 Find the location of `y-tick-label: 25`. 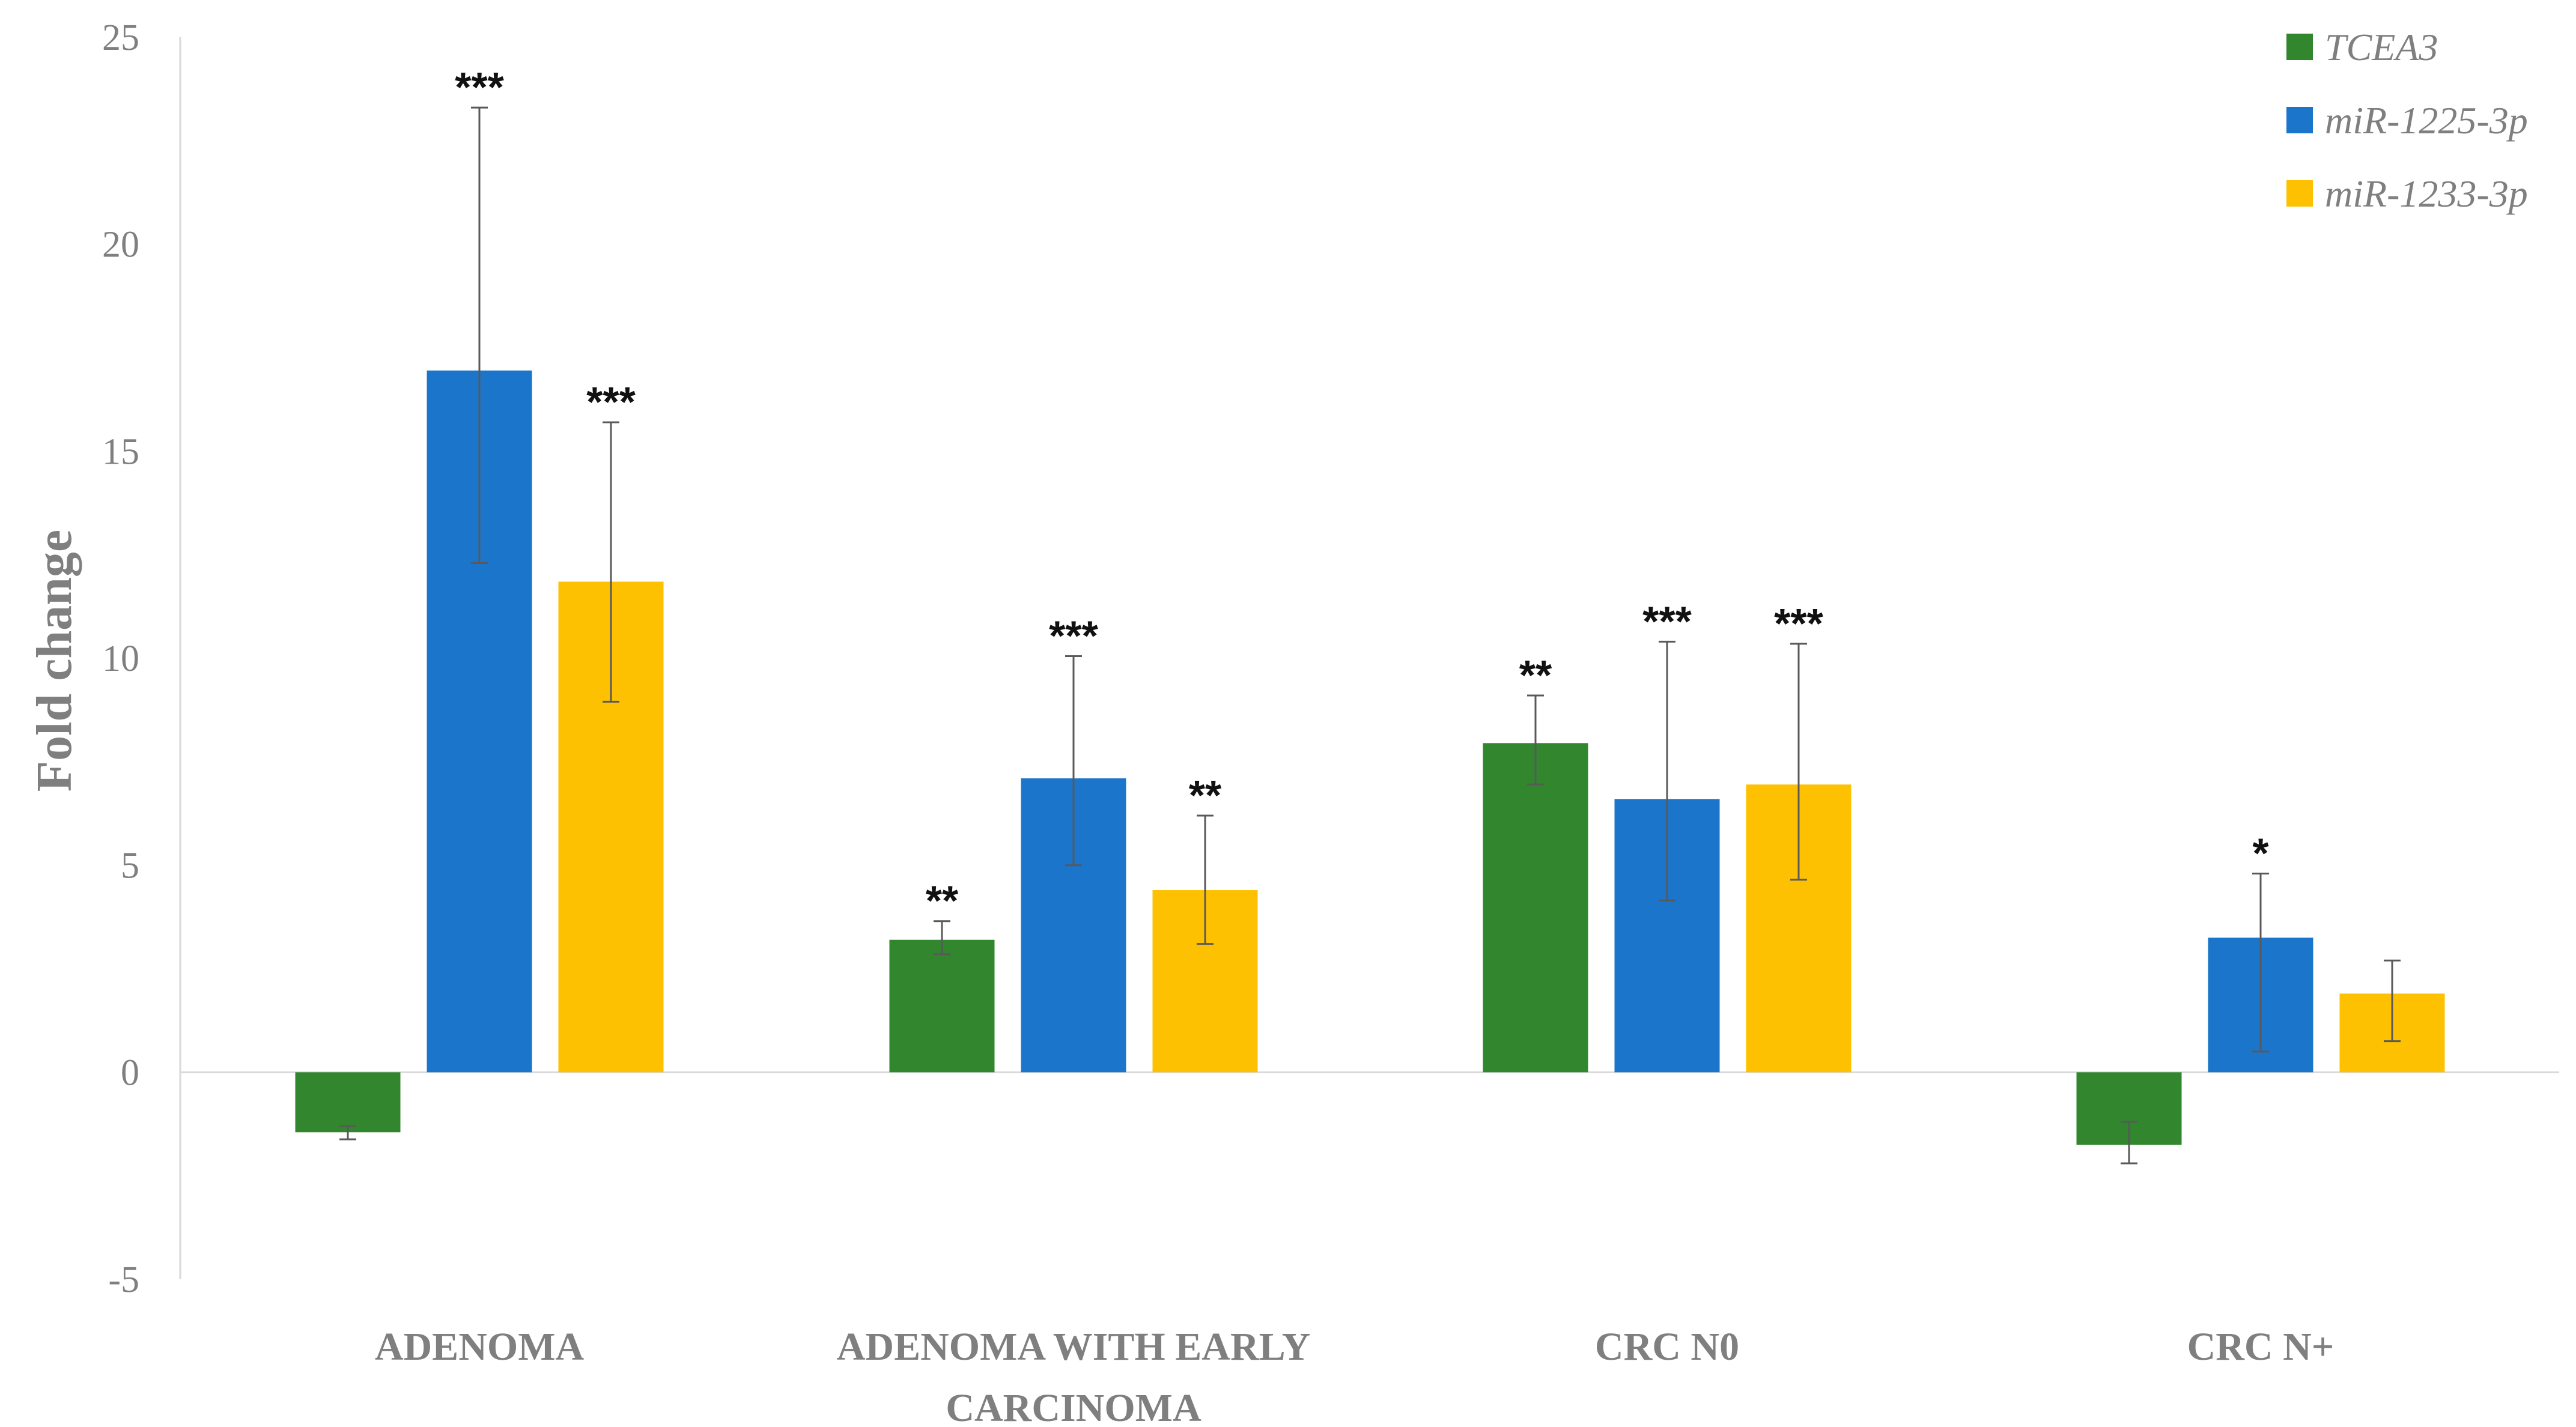

y-tick-label: 25 is located at coordinates (121, 37).